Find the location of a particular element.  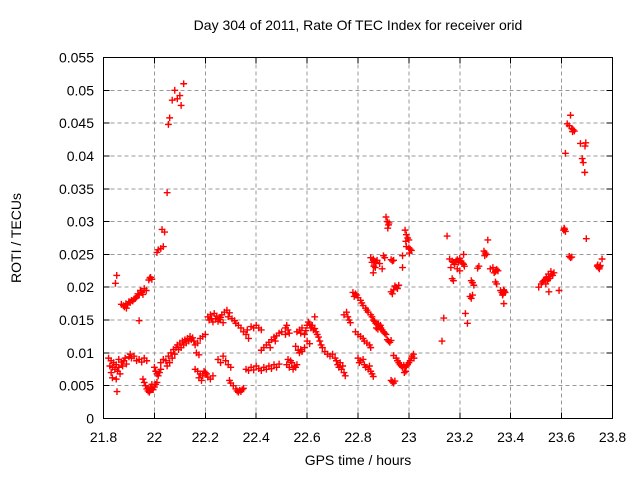

y-tick-label: 0.04 is located at coordinates (80, 156).